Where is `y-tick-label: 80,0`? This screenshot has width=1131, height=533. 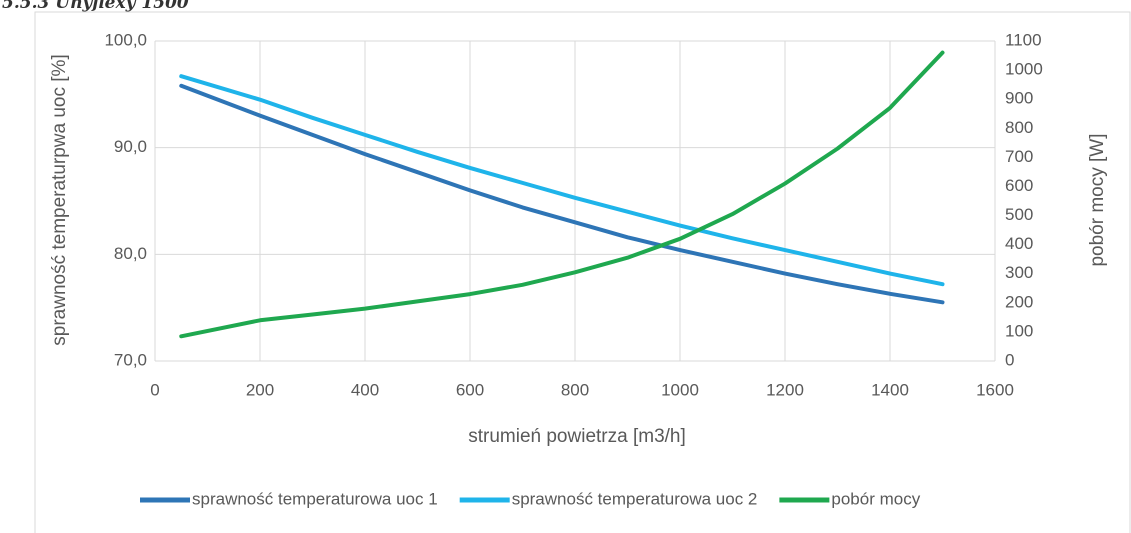
y-tick-label: 80,0 is located at coordinates (130, 253).